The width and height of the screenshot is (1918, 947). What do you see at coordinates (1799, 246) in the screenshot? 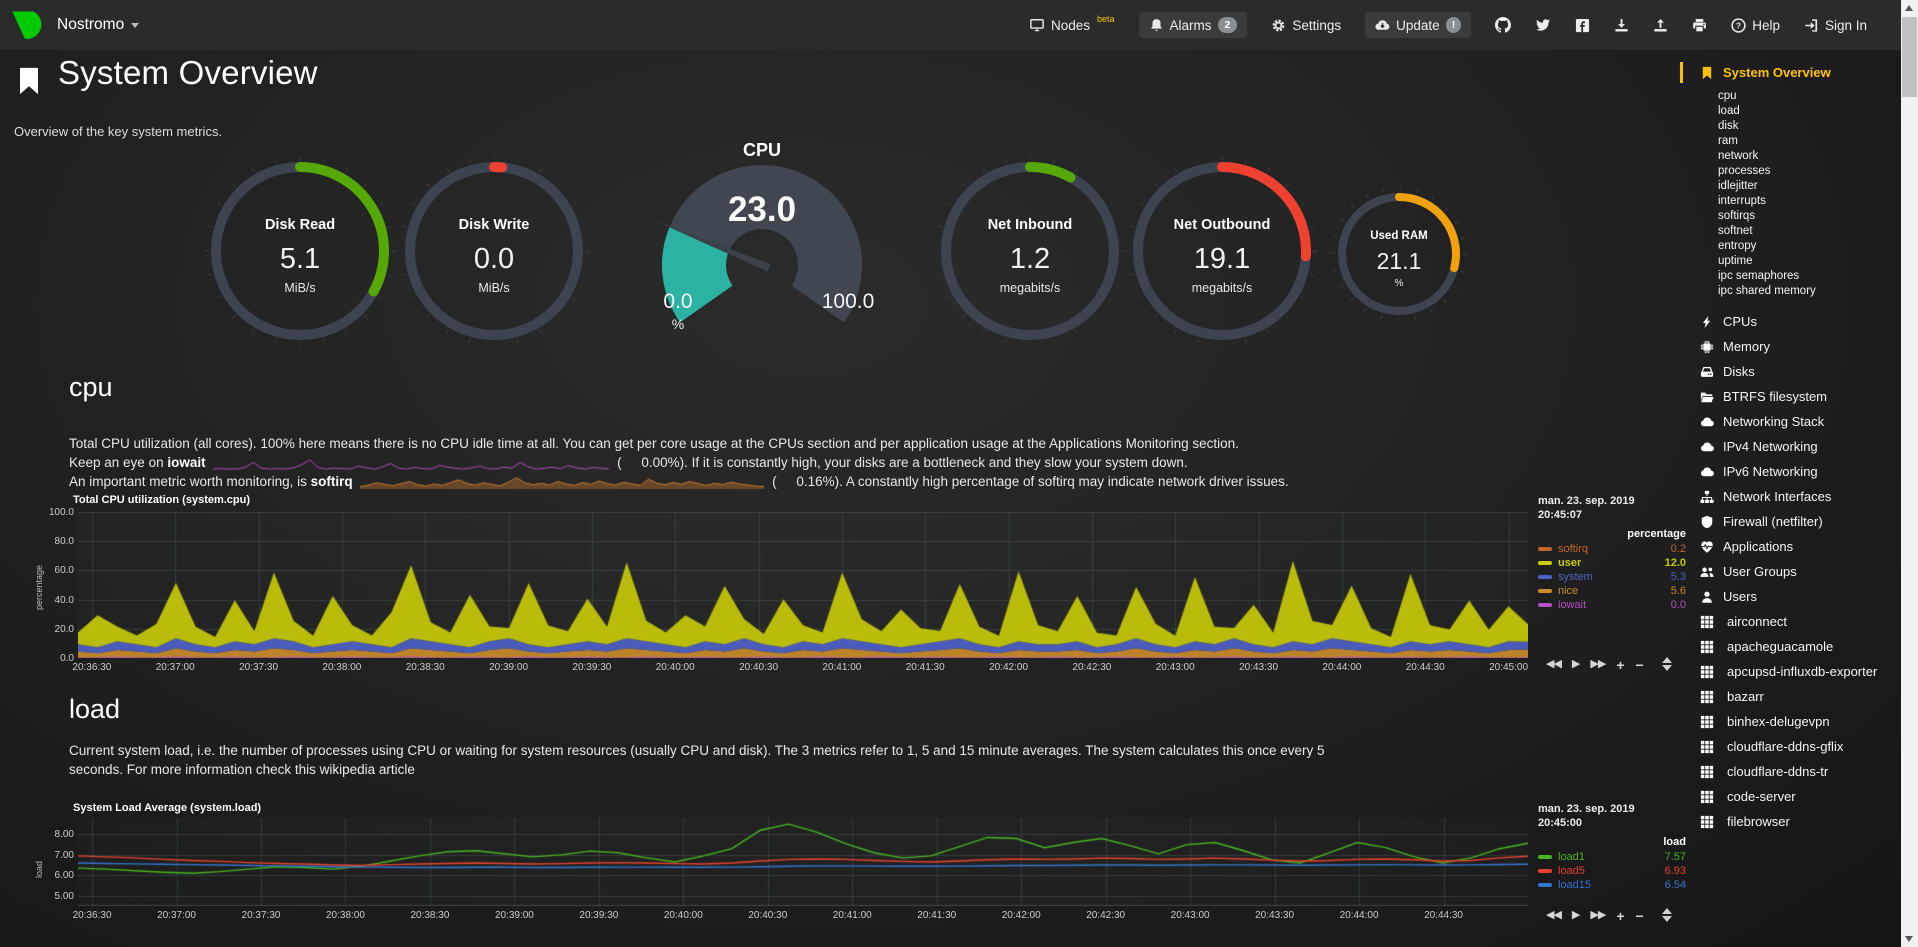
I see `sidebar-item-entropy: entropy` at bounding box center [1799, 246].